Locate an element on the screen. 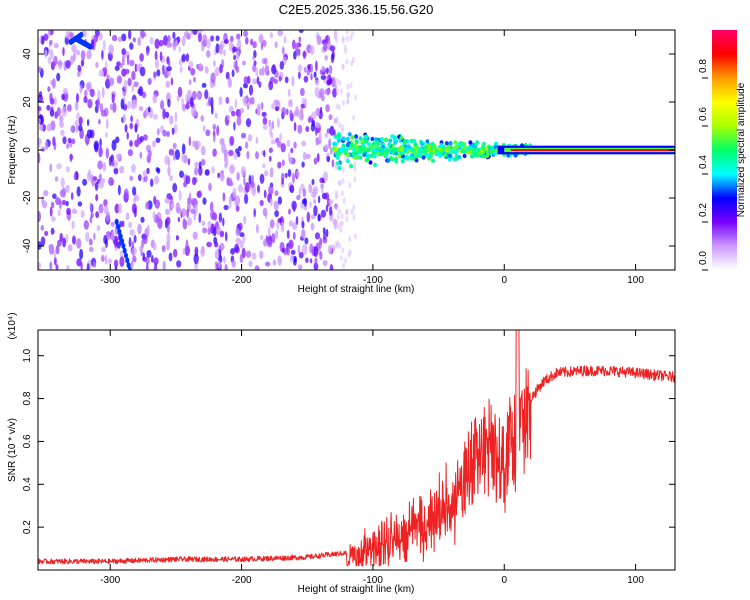 The image size is (750, 600). x-tick-label: -200 is located at coordinates (242, 280).